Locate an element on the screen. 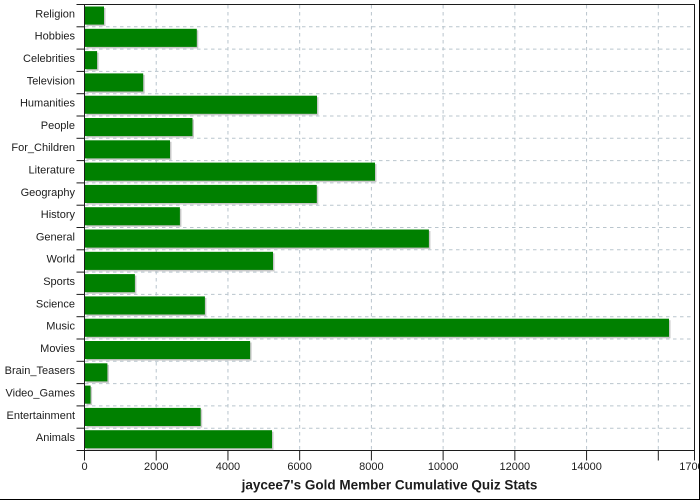 This screenshot has height=500, width=700. svg-text: Movies is located at coordinates (57, 349).